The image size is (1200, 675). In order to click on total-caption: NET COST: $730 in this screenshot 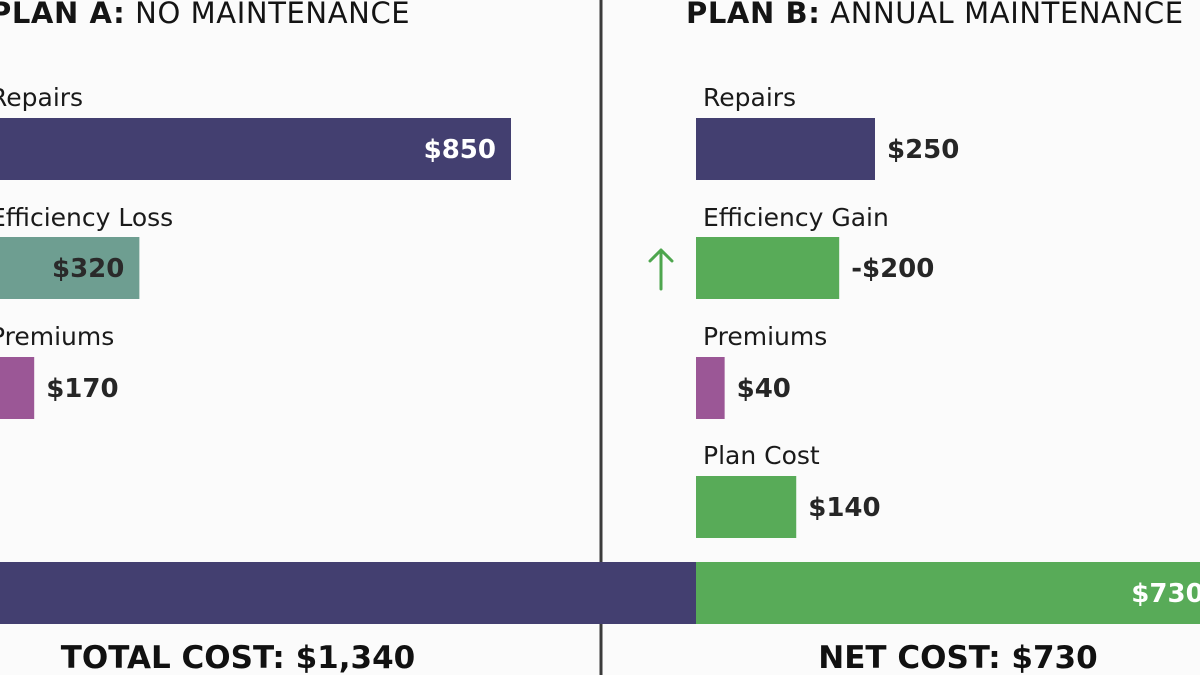, I will do `click(957, 657)`.